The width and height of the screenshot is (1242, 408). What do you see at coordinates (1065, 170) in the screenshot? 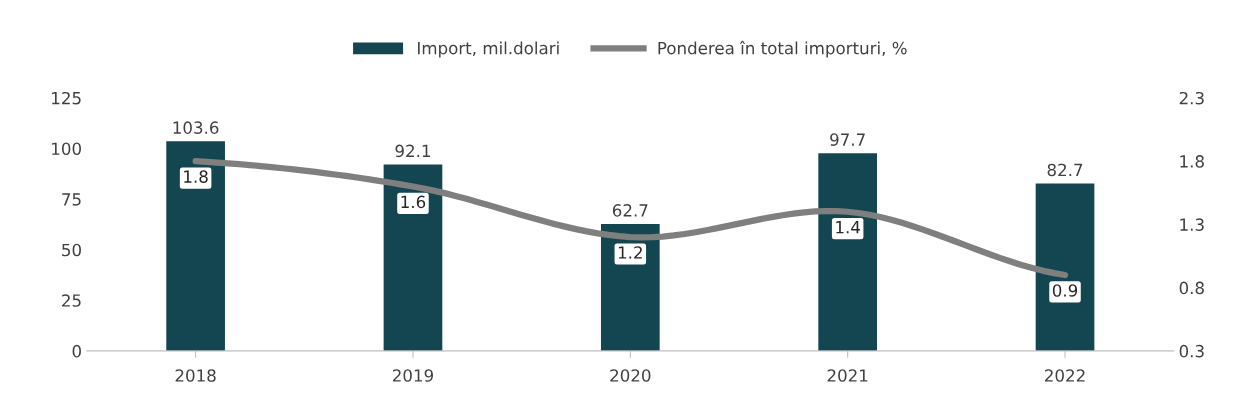
I see `data-label: 82.7` at bounding box center [1065, 170].